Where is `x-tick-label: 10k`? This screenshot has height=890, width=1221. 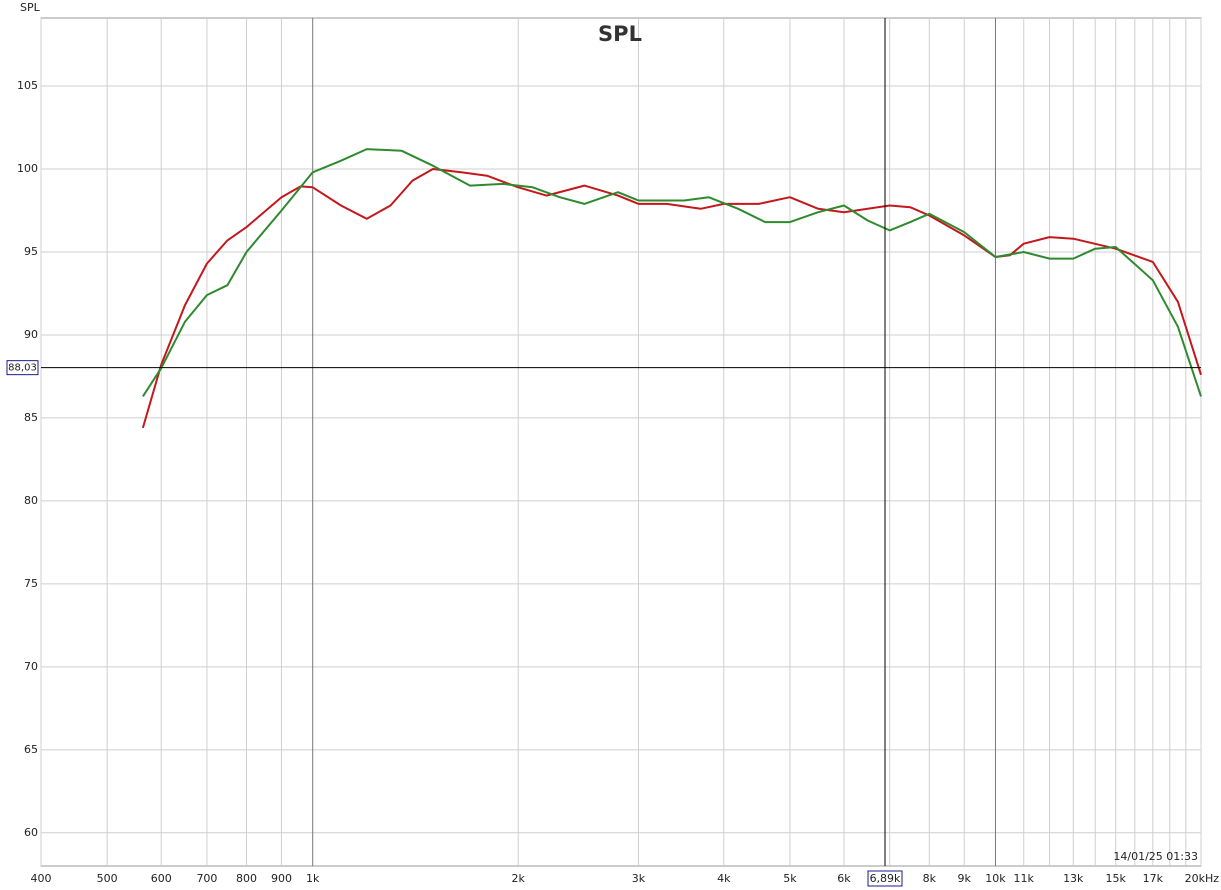 x-tick-label: 10k is located at coordinates (995, 878).